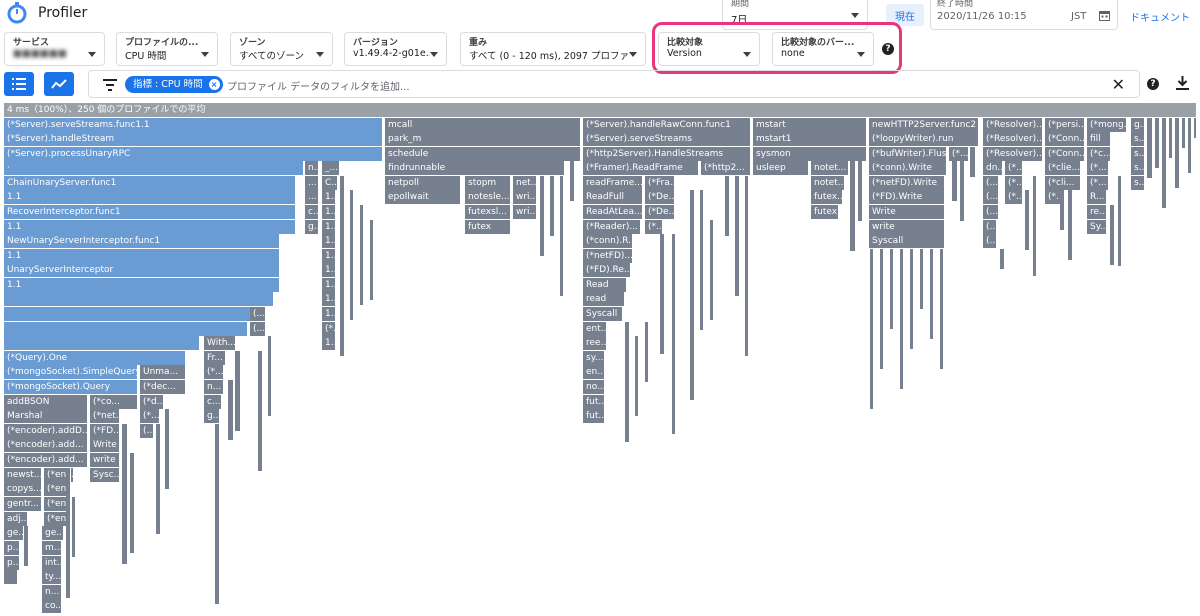 This screenshot has height=616, width=1200. Describe the element at coordinates (19, 84) in the screenshot. I see `list-view-button` at that location.